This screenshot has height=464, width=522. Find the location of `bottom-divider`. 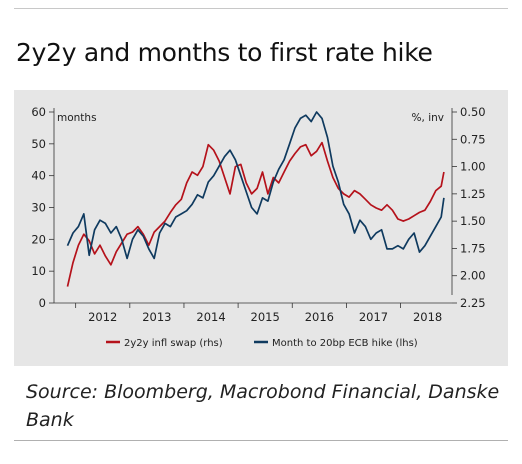

bottom-divider is located at coordinates (261, 440).